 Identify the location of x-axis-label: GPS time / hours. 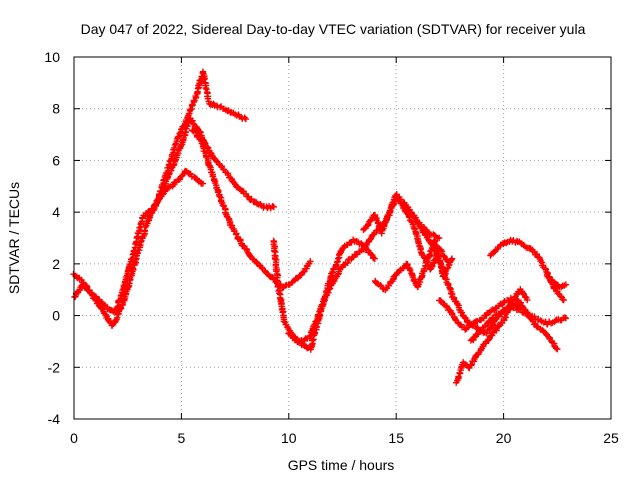
(341, 465).